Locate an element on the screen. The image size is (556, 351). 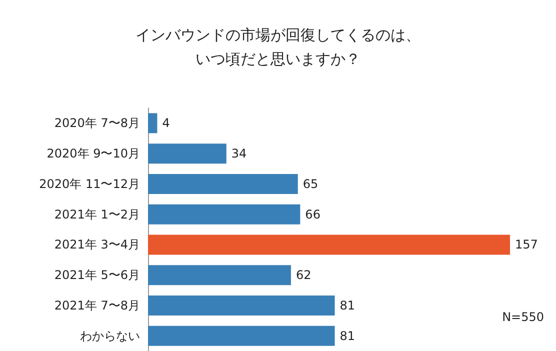
y-tick-label: 2020年 11〜12月 is located at coordinates (89, 183).